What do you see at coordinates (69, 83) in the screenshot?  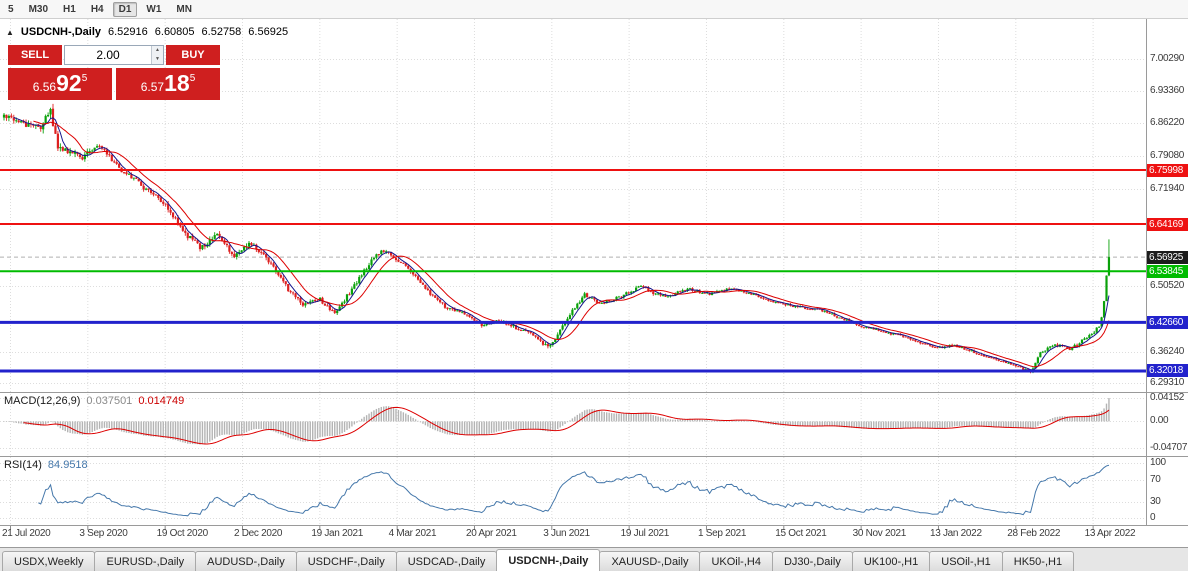 I see `sell-price-big-digits: 92` at bounding box center [69, 83].